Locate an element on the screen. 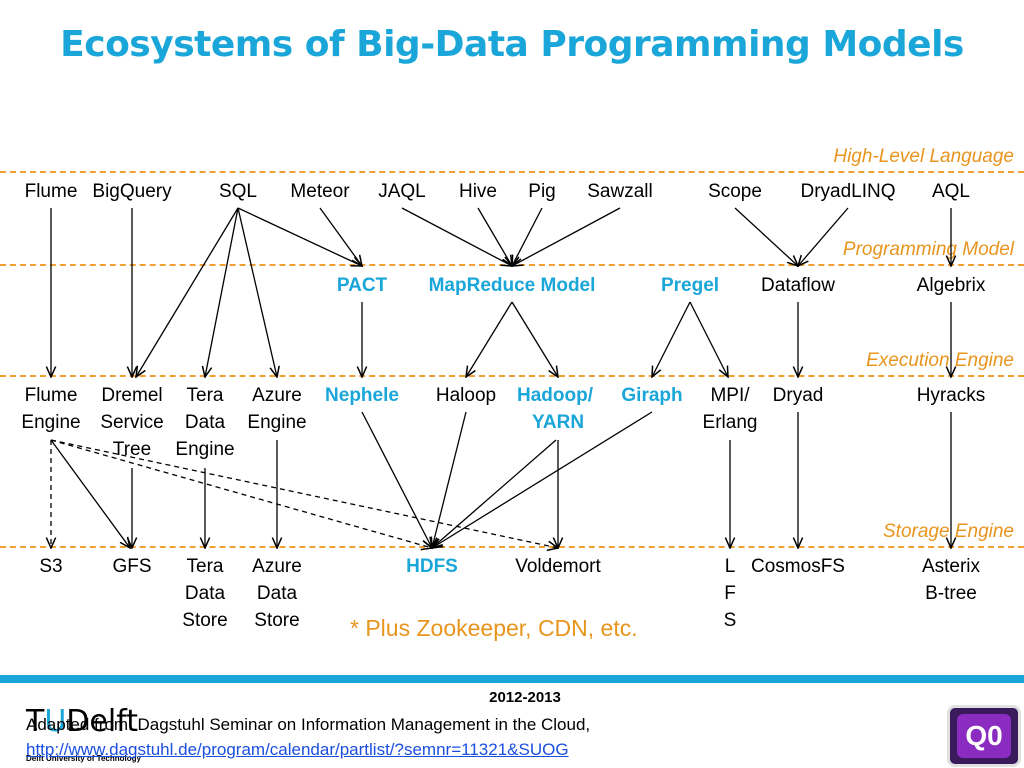  arrow-hive-to-mapreduce is located at coordinates (494, 236).